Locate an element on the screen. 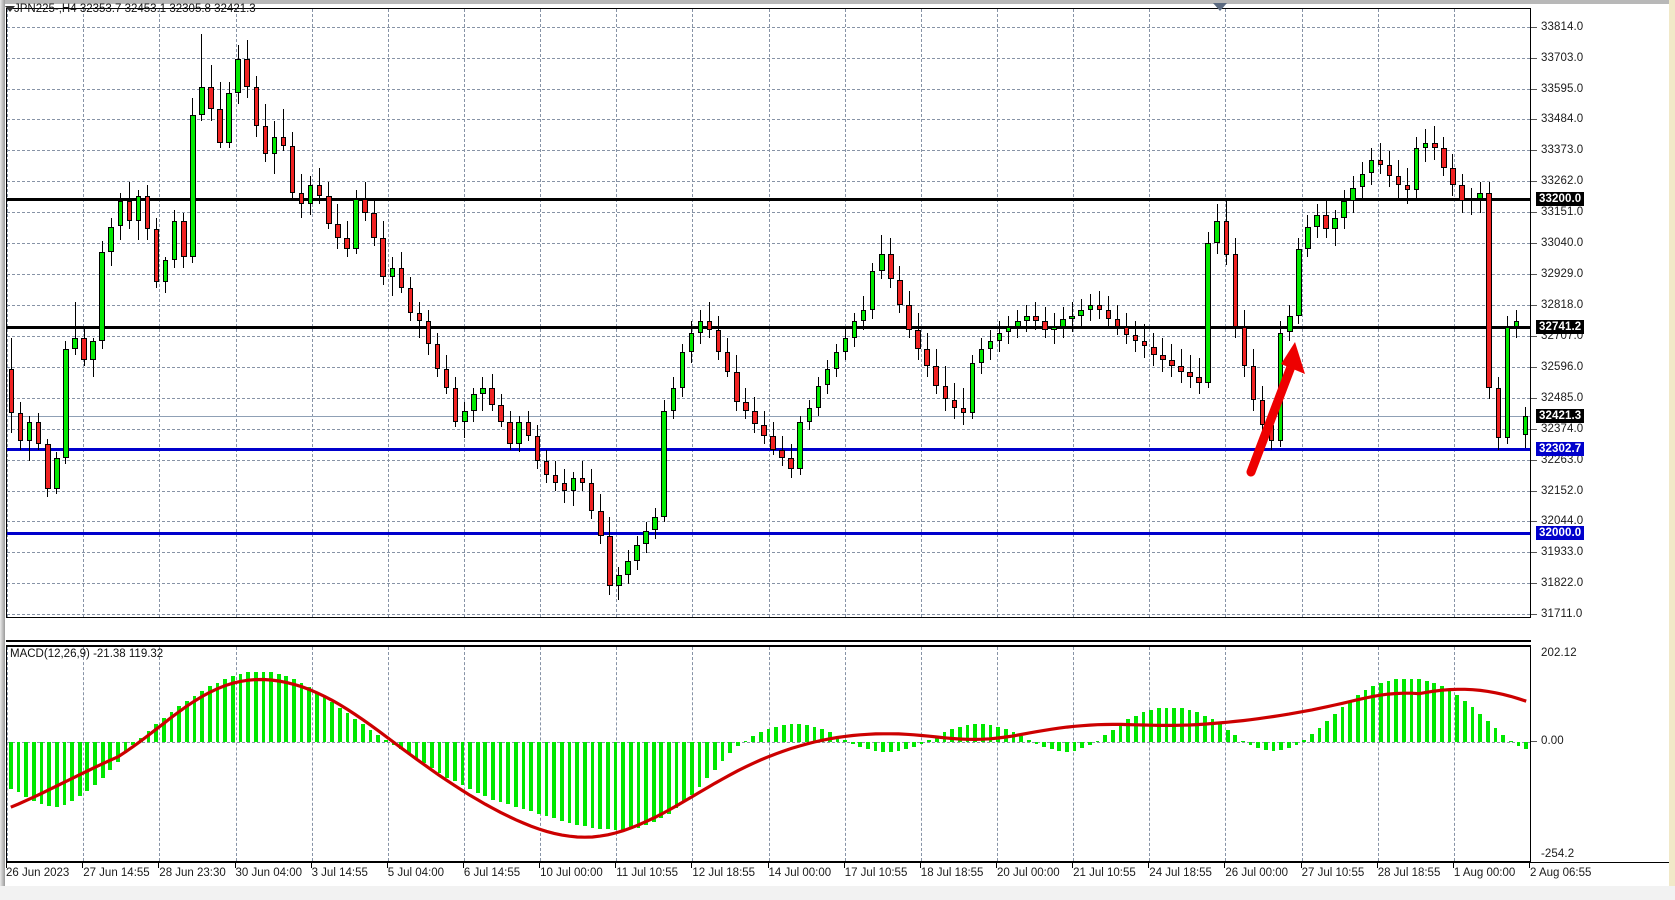 The height and width of the screenshot is (900, 1675). time-axis-label: 26 Jun 2023 is located at coordinates (38, 873).